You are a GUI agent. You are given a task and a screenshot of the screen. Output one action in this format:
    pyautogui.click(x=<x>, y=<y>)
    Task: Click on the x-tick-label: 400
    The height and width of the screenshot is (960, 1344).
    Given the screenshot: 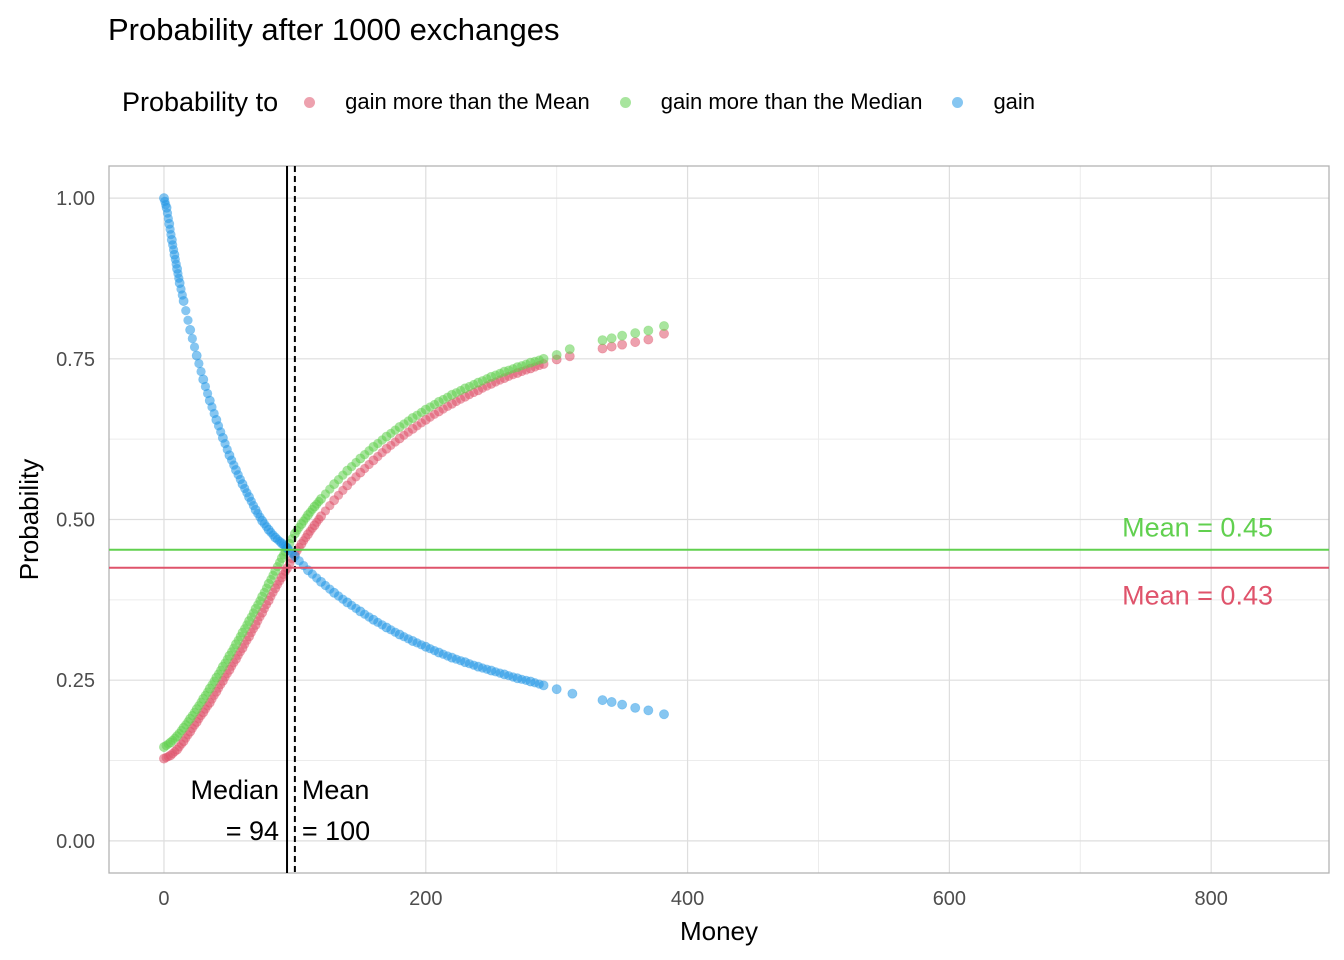 What is the action you would take?
    pyautogui.click(x=687, y=899)
    